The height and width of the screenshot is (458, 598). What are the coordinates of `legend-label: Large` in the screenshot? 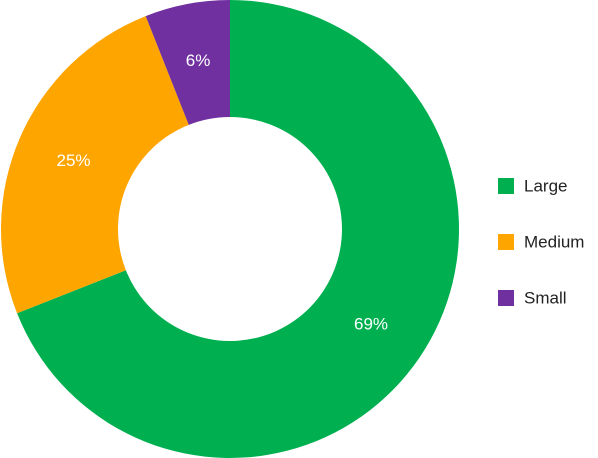 It's located at (545, 185).